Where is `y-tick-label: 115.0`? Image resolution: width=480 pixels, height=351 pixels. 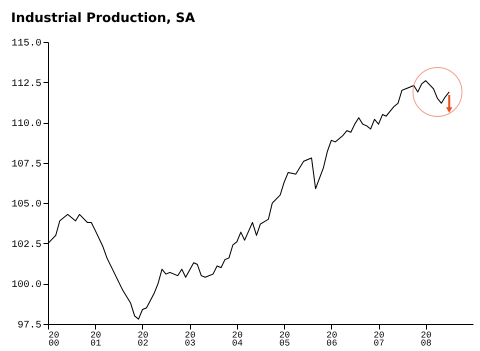 y-tick-label: 115.0 is located at coordinates (26, 44).